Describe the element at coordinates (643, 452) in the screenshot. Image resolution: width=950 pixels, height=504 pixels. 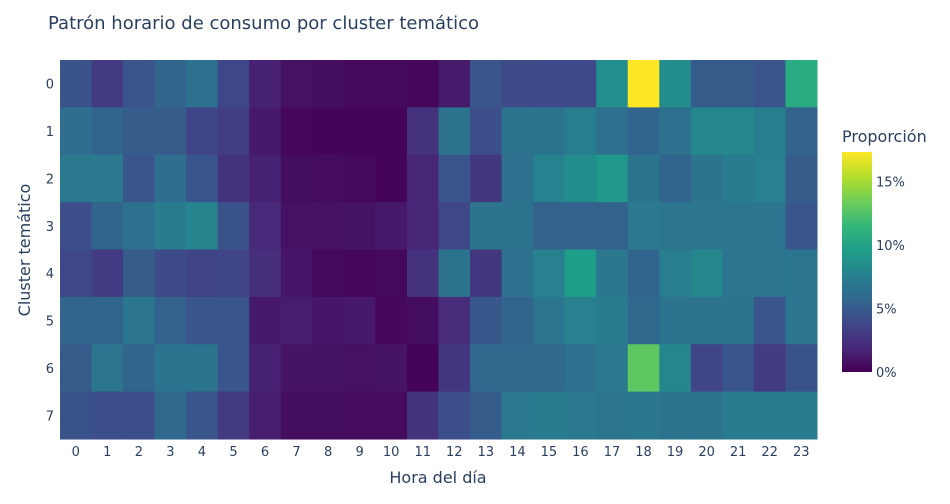
I see `x-tick-label: 18` at that location.